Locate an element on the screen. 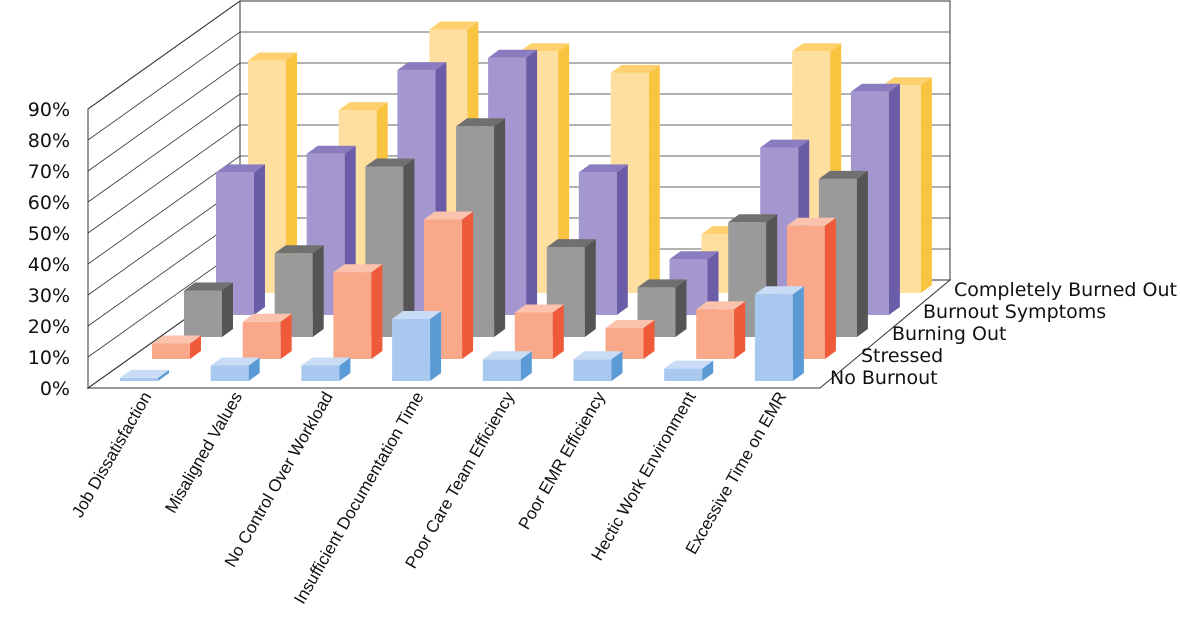 The height and width of the screenshot is (632, 1180). y-tick-label: 0% is located at coordinates (55, 389).